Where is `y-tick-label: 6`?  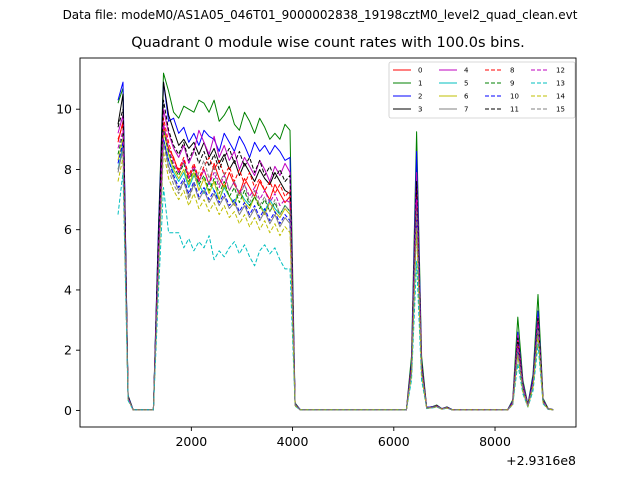 y-tick-label: 6 is located at coordinates (68, 229).